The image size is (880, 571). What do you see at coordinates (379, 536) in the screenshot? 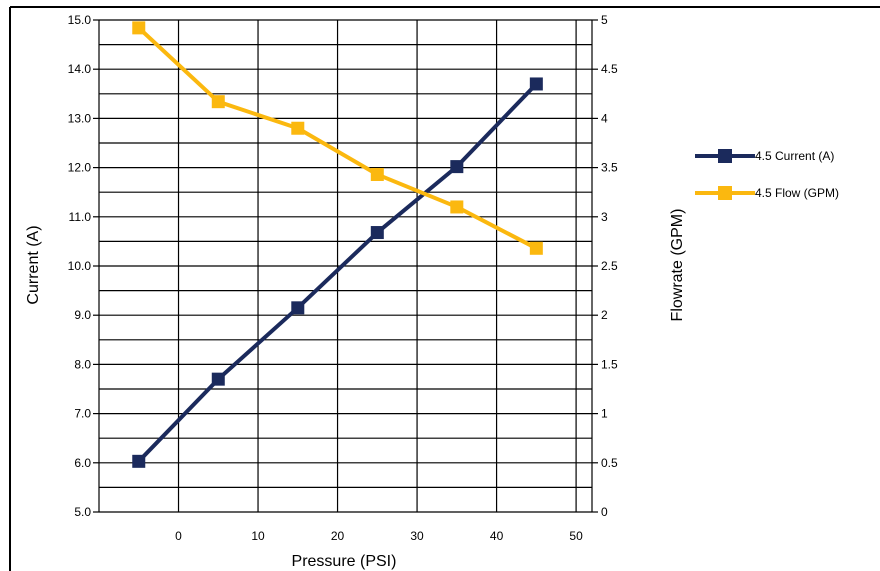
I see `x-axis-ticks: 0 10 20 30 40 50` at bounding box center [379, 536].